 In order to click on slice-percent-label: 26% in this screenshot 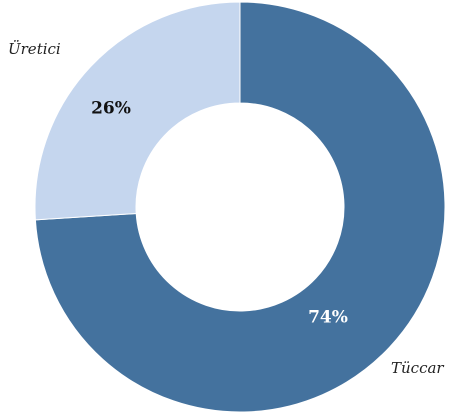, I will do `click(111, 109)`.